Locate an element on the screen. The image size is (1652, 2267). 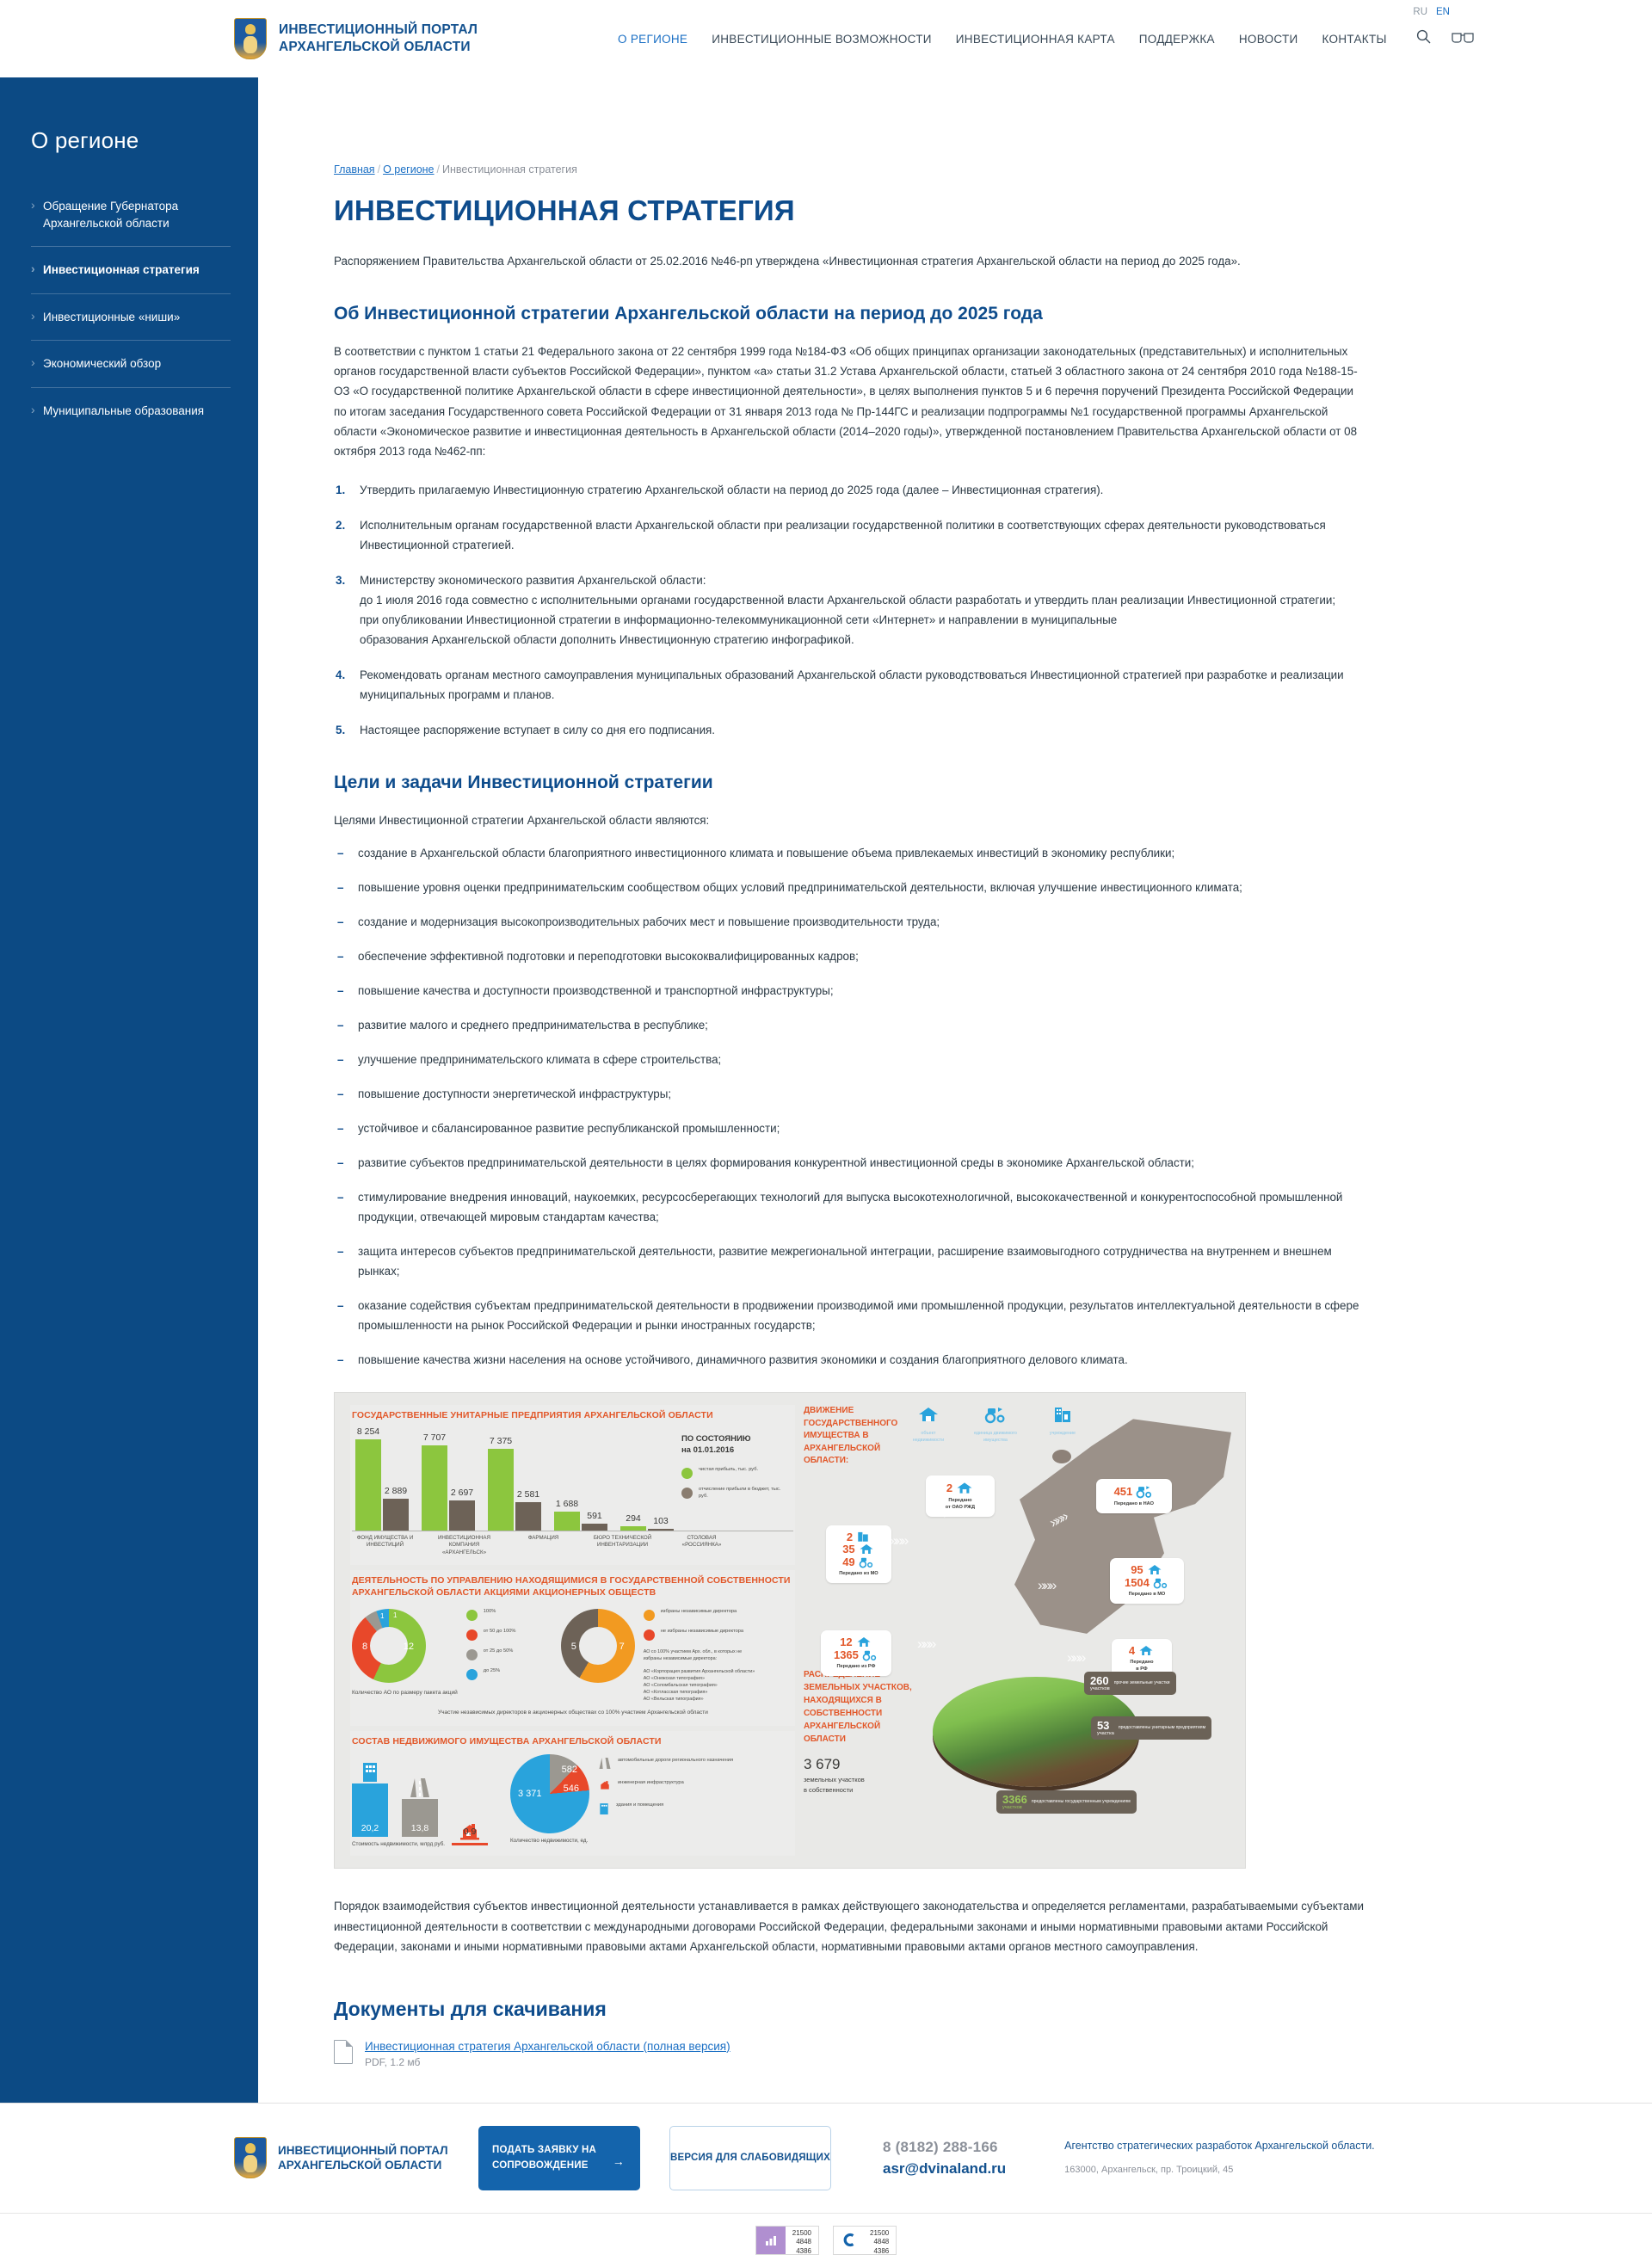
footer-contacts: 8 (8182) 288-166 asr@dvinaland.ru is located at coordinates (945, 2158).